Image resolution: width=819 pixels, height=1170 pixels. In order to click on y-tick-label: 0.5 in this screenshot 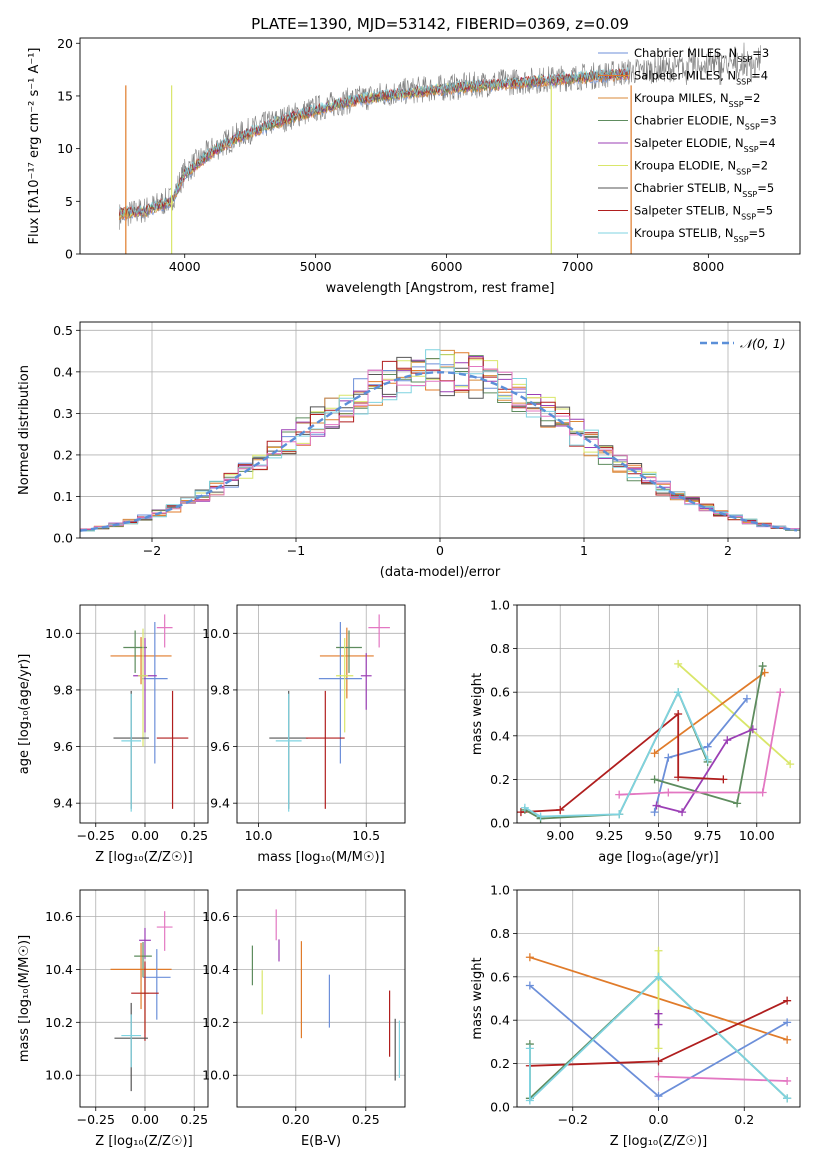, I will do `click(63, 330)`.